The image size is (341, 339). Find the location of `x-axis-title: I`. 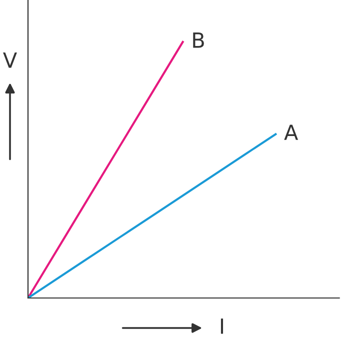

x-axis-title: I is located at coordinates (222, 326).